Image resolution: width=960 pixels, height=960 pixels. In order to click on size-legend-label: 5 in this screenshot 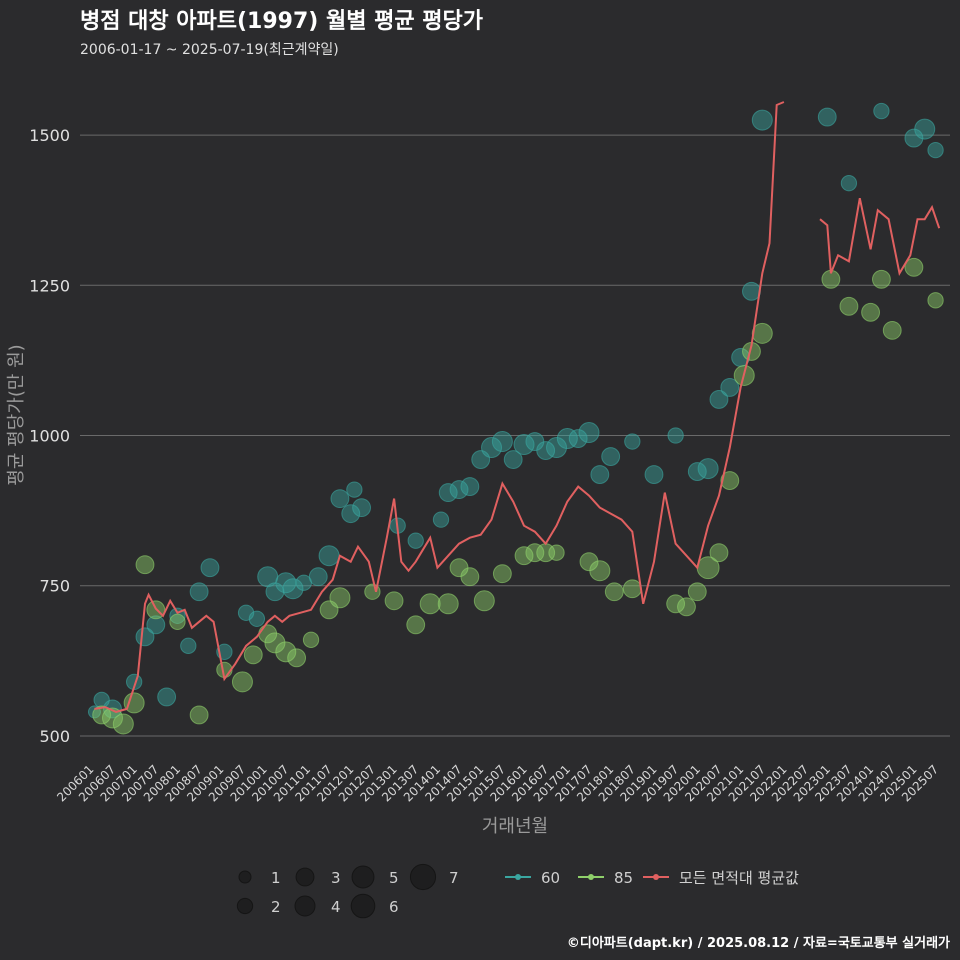, I will do `click(394, 878)`.